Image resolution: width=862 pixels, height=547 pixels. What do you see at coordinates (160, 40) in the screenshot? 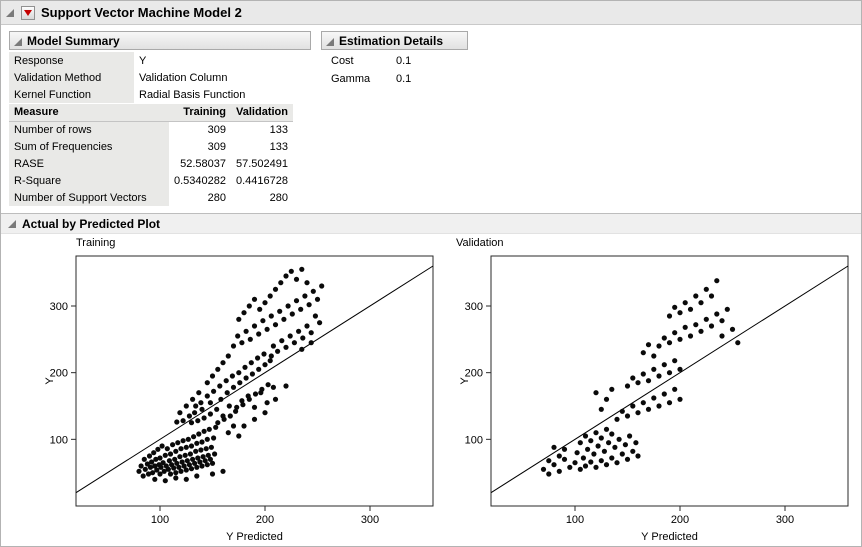
I see `model-summary-header: Model Summary` at bounding box center [160, 40].